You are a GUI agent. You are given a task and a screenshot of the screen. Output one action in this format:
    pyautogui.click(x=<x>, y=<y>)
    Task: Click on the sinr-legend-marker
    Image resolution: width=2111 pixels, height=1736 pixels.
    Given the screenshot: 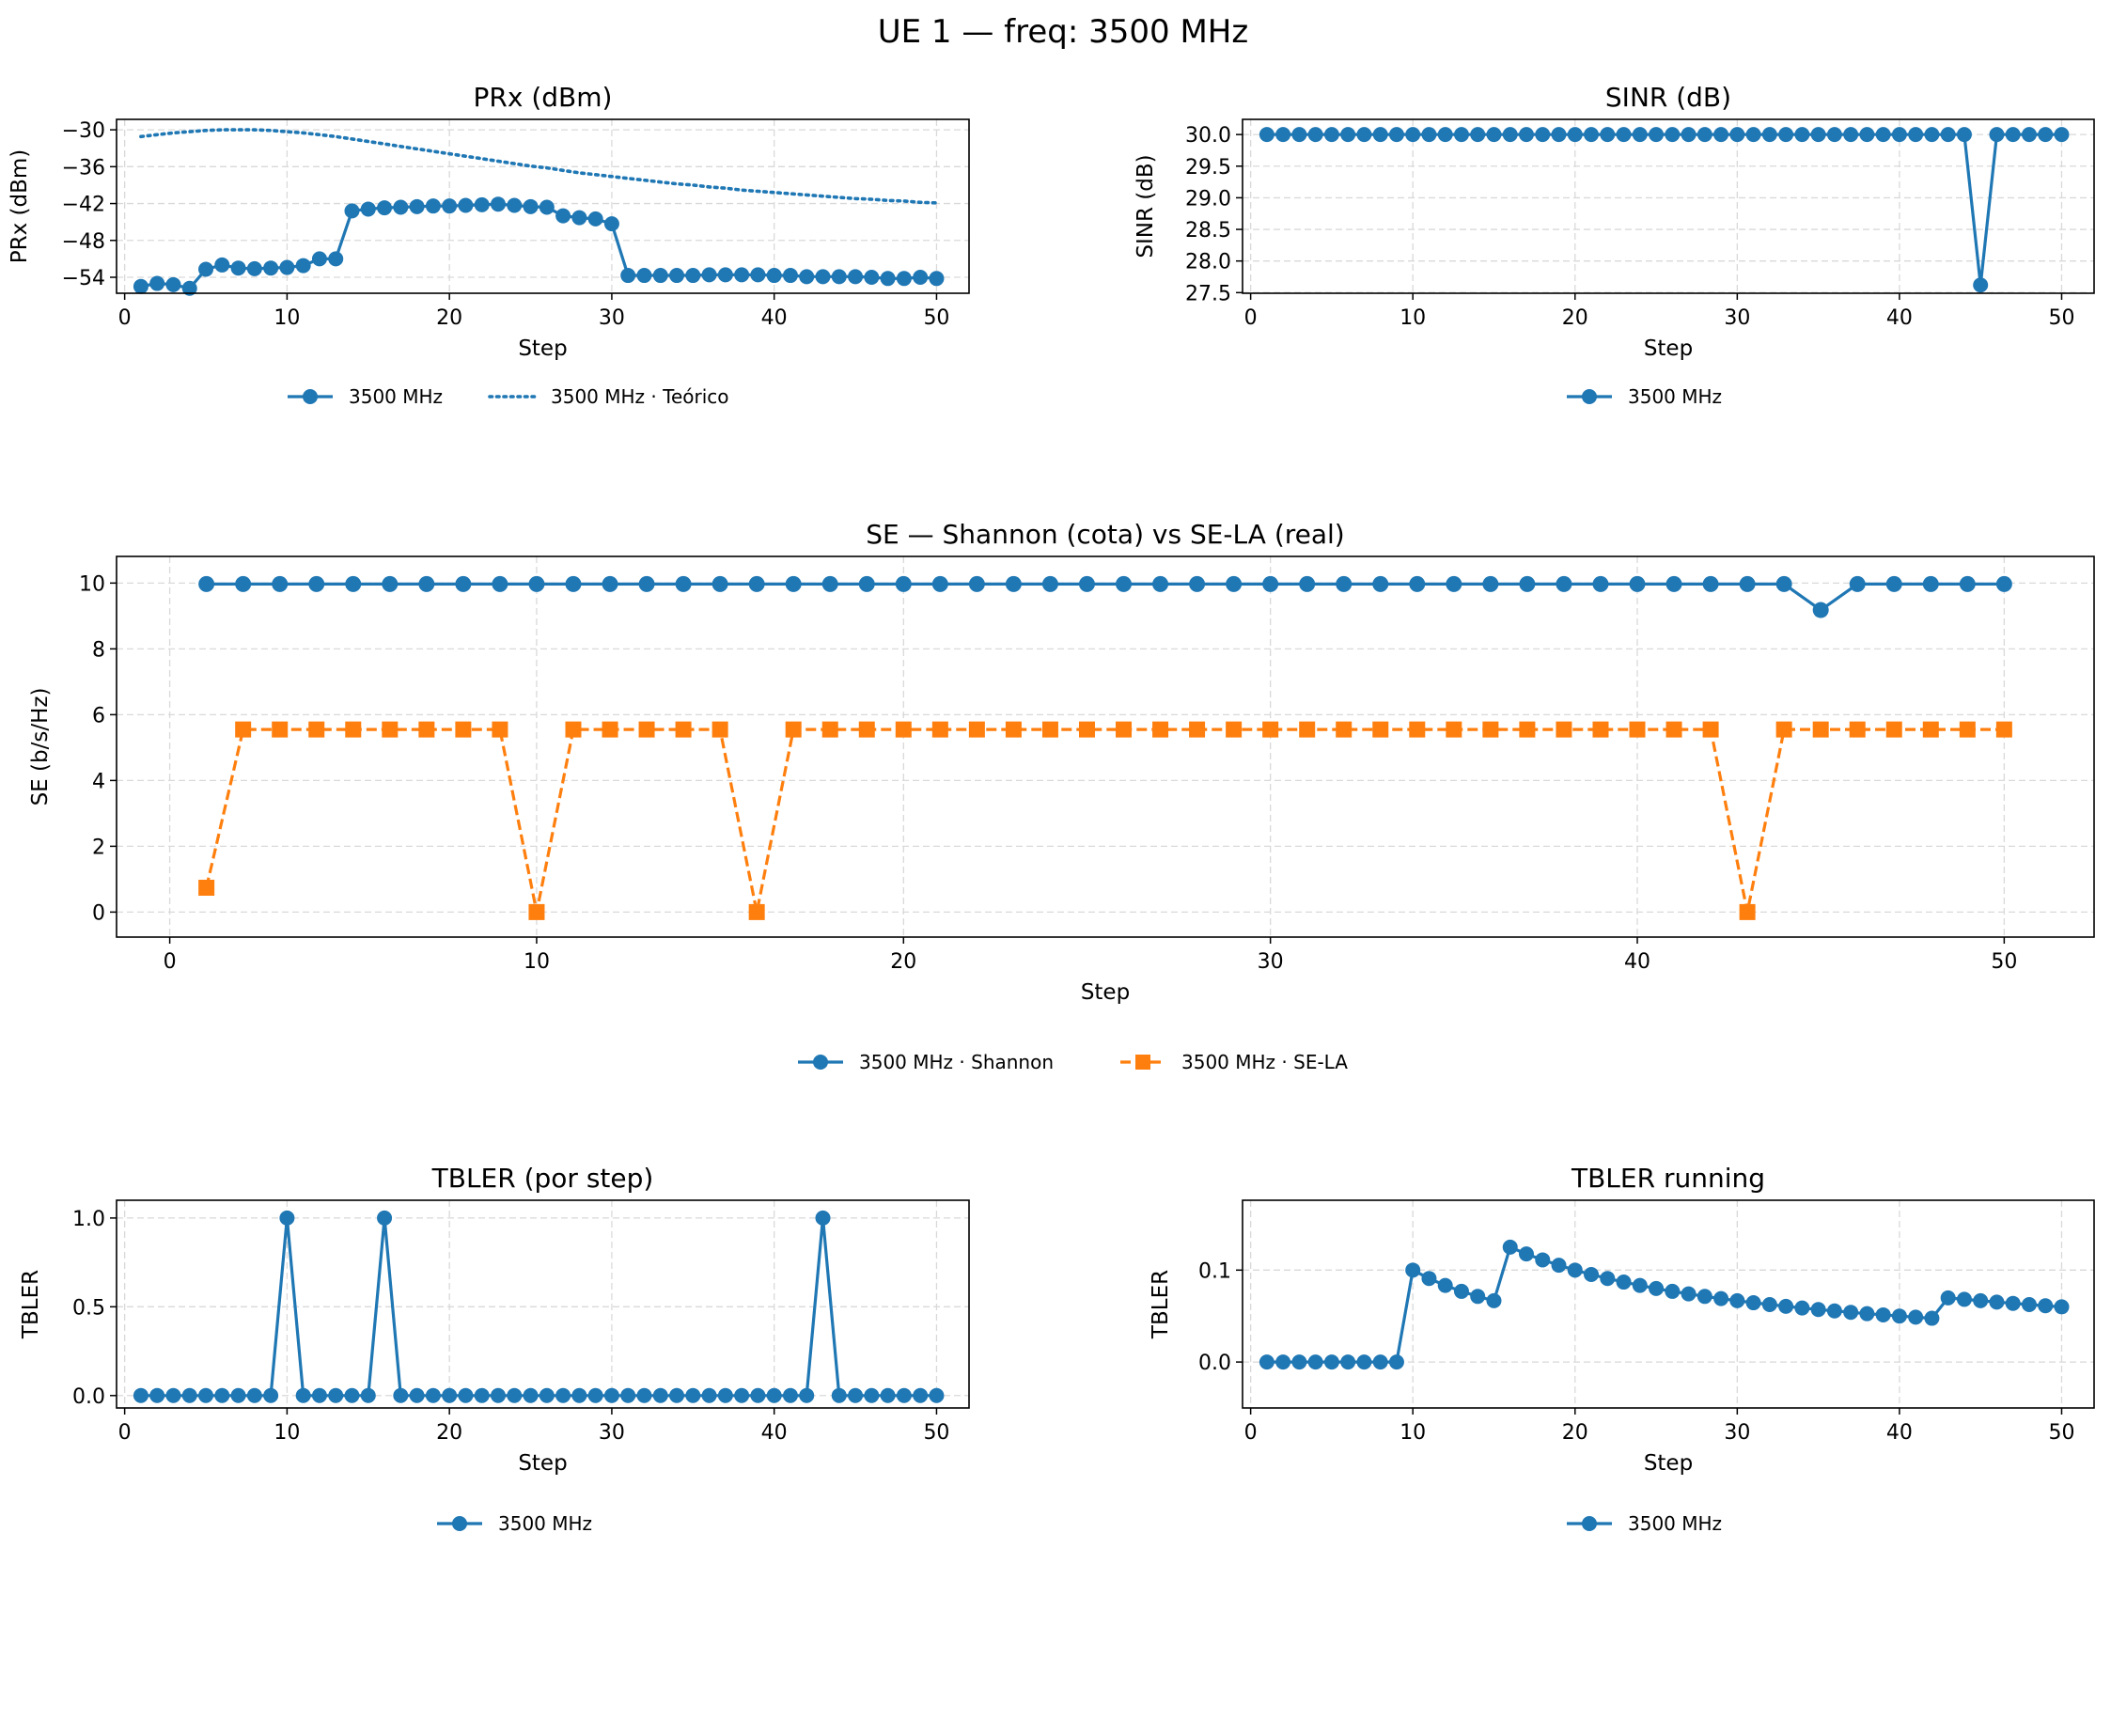 What is the action you would take?
    pyautogui.click(x=1589, y=396)
    